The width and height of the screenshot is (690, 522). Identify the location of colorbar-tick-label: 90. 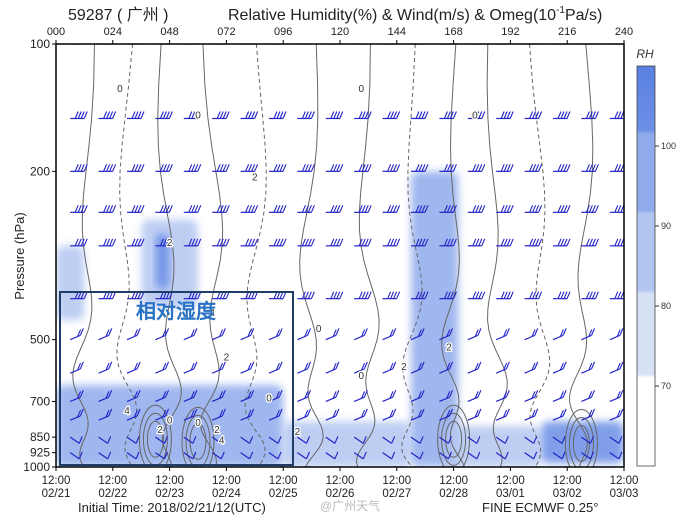
(666, 226).